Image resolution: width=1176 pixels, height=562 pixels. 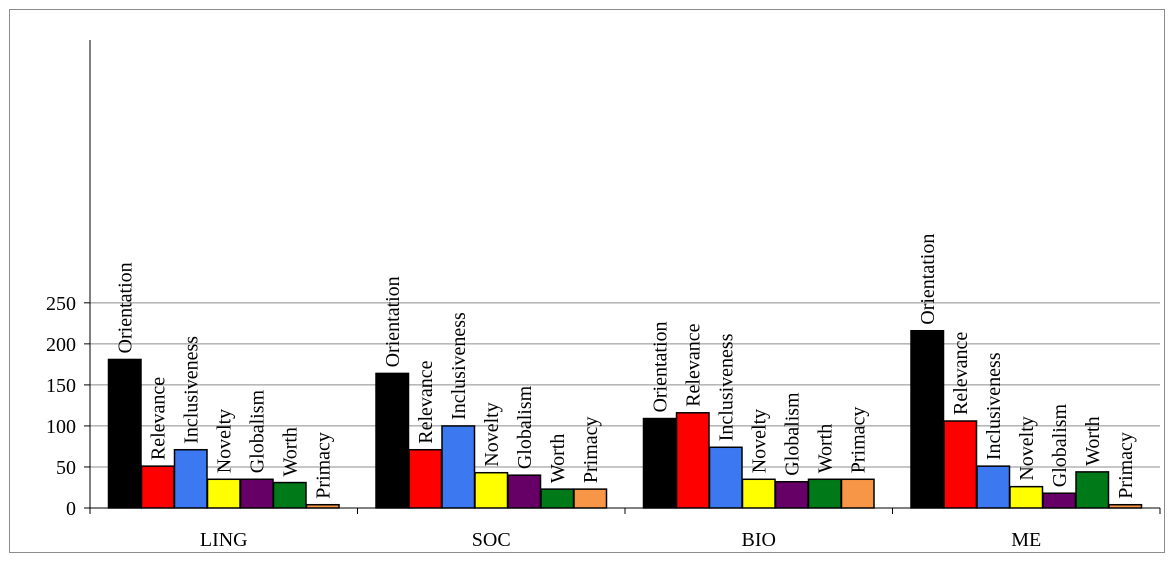 I want to click on y-axis-ticks: 0 50 100 150 200 250, so click(x=68, y=406).